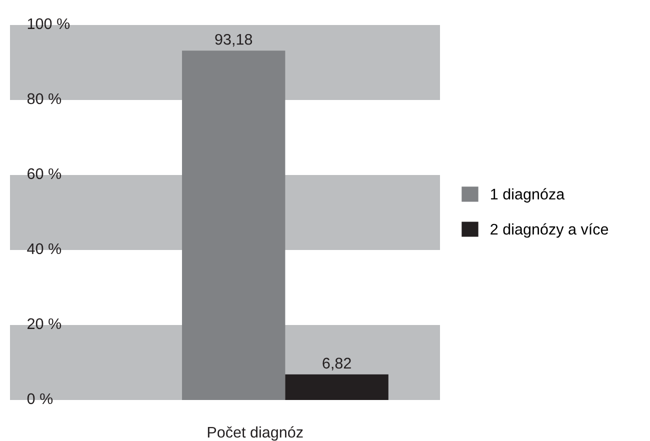 The image size is (650, 441). Describe the element at coordinates (528, 195) in the screenshot. I see `legend-label: 1 diagnóza` at that location.